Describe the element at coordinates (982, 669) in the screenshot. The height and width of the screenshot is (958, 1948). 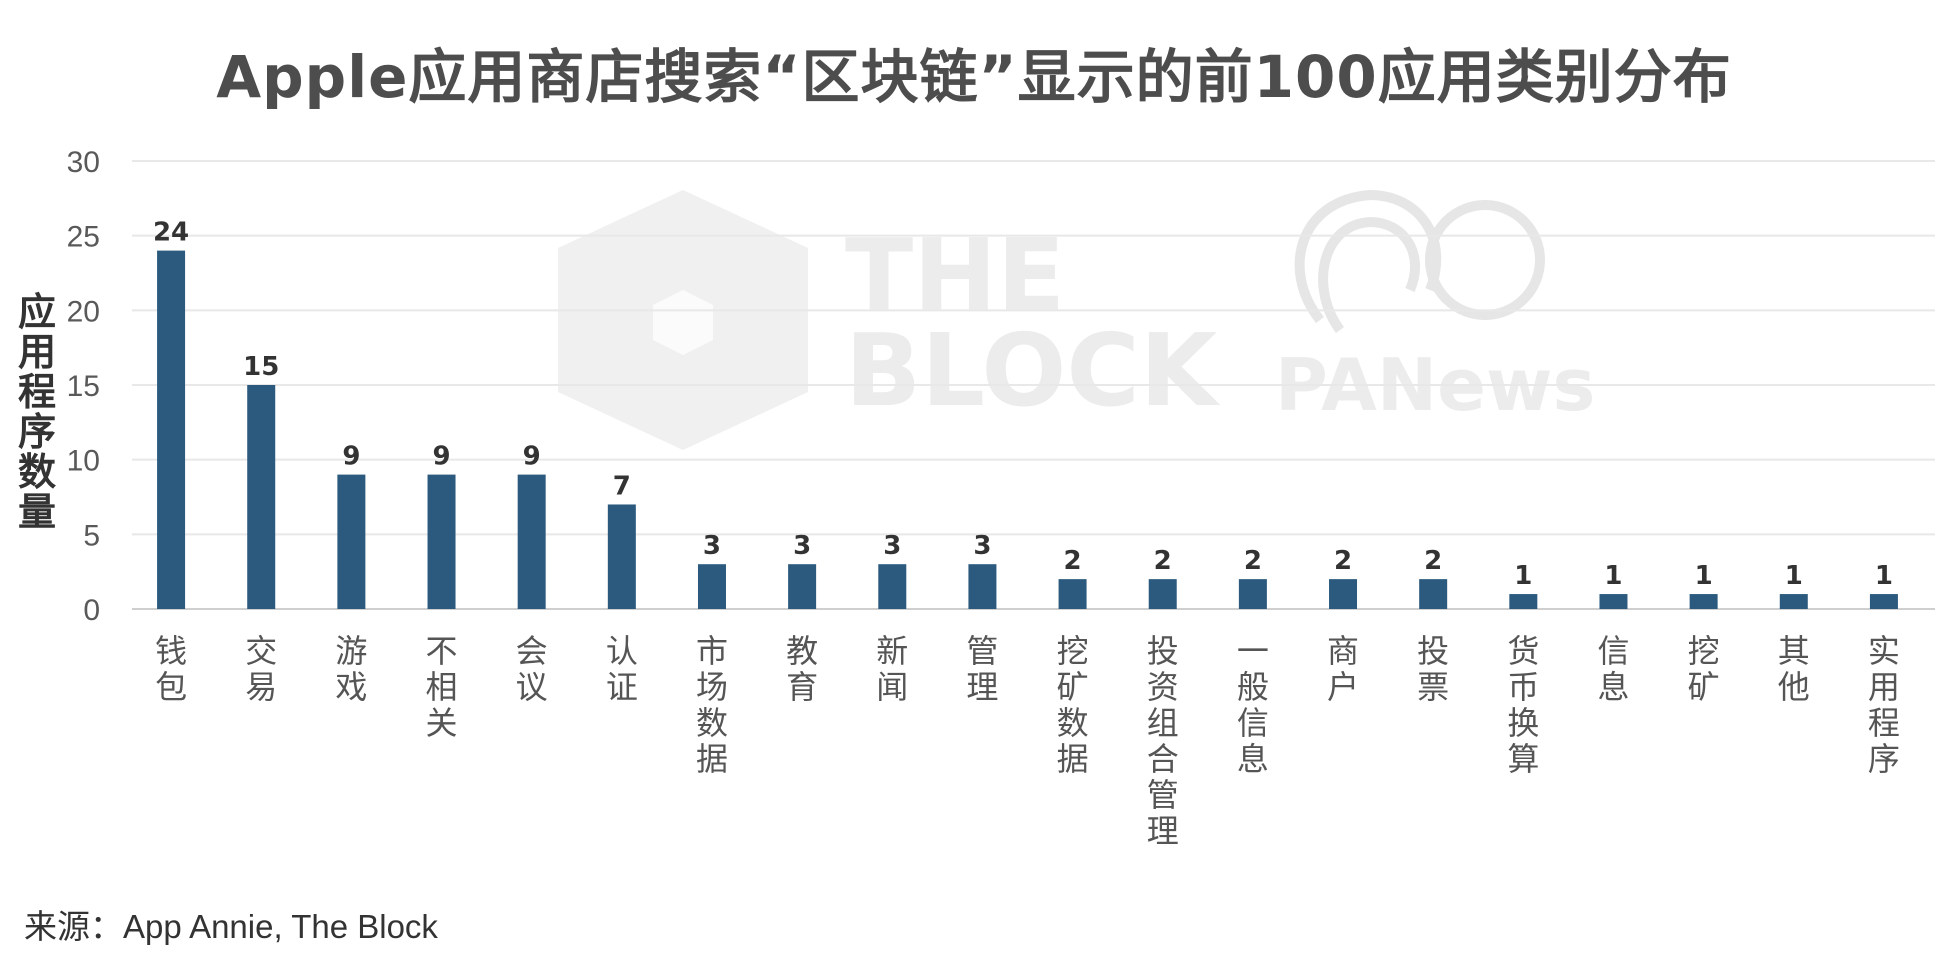
I see `x-tick-label: 管理` at that location.